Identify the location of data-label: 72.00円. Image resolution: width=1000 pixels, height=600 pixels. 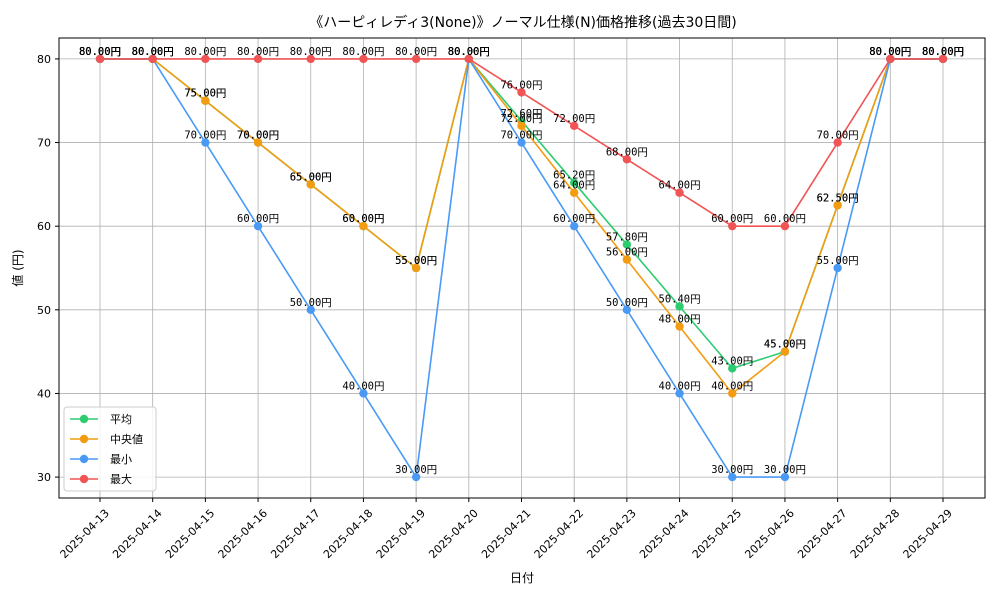
(521, 119).